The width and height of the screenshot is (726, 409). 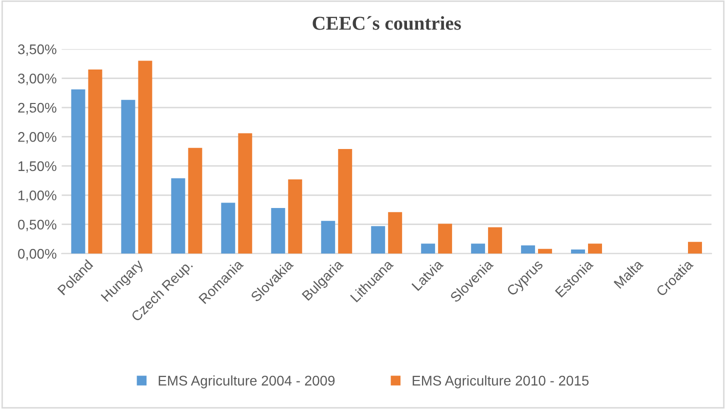 I want to click on y-tick-label: 2,50%, so click(x=37, y=108).